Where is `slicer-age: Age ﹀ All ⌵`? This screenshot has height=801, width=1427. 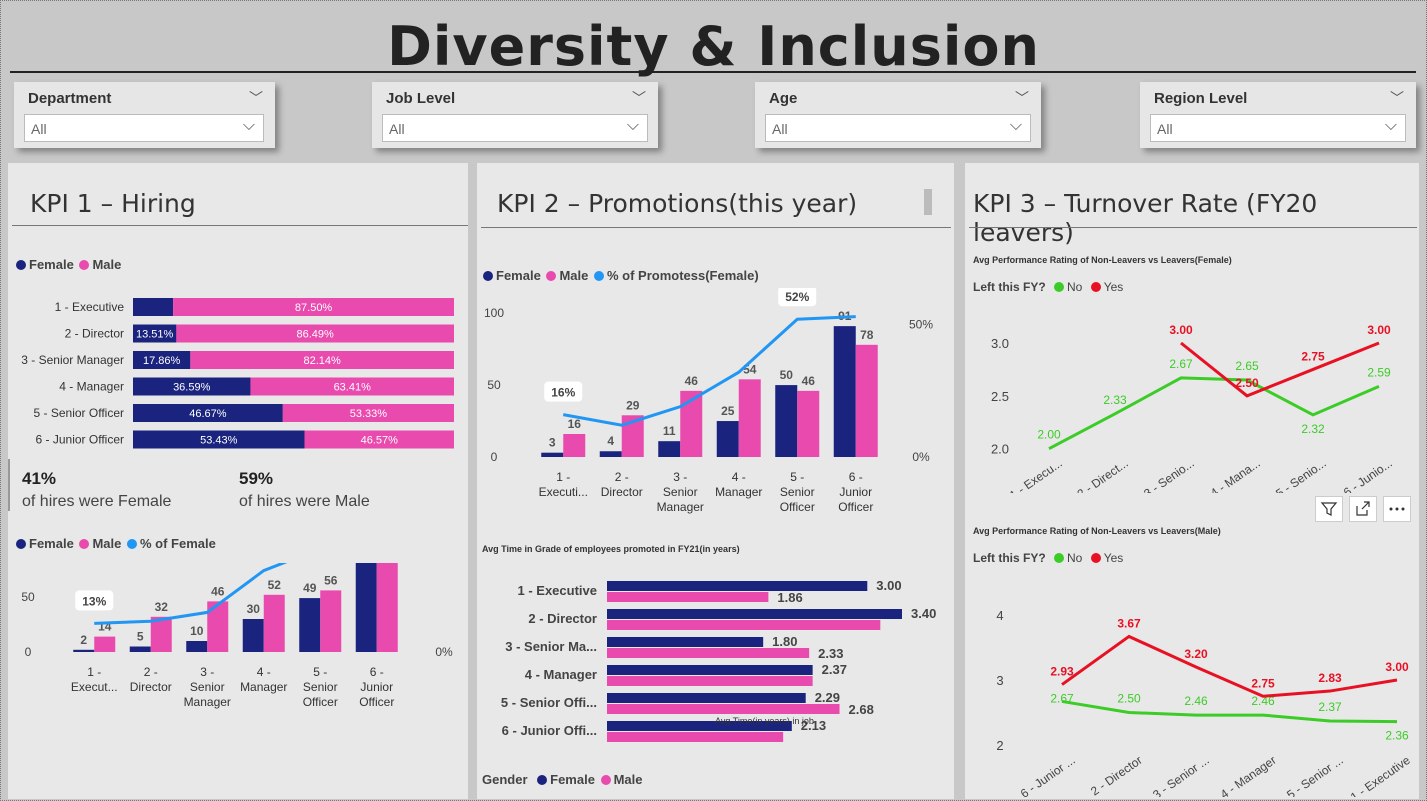 slicer-age: Age ﹀ All ⌵ is located at coordinates (898, 115).